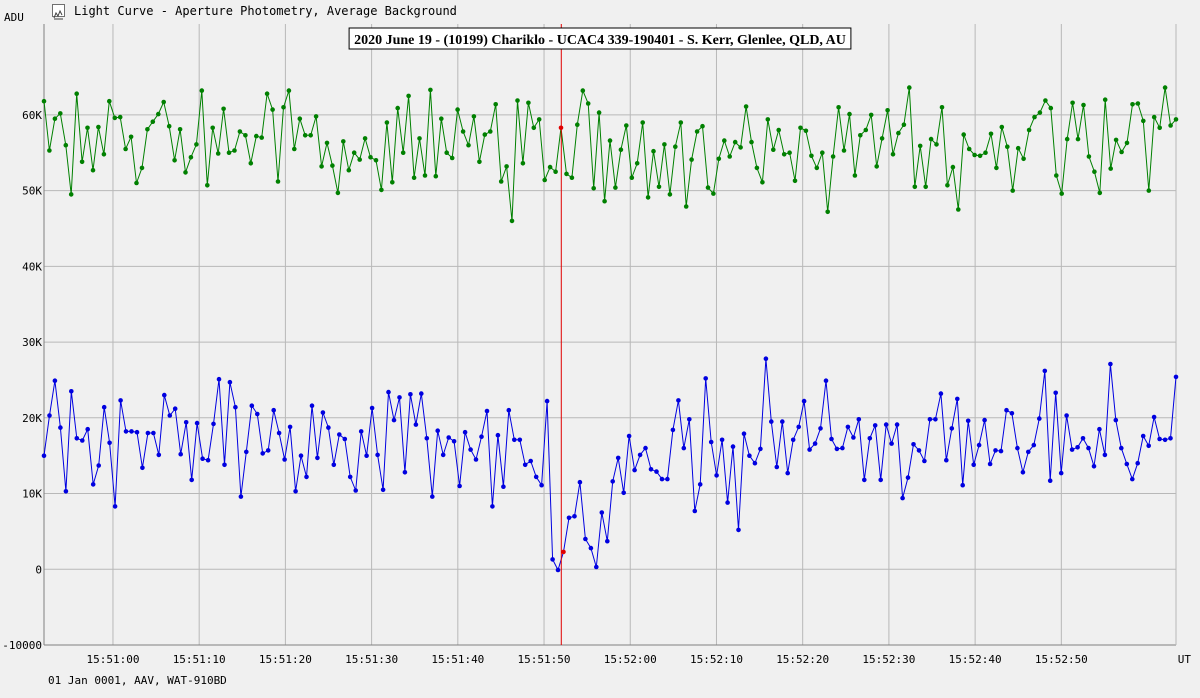 This screenshot has width=1200, height=698. I want to click on y-axis-unit-label: ADU, so click(14, 17).